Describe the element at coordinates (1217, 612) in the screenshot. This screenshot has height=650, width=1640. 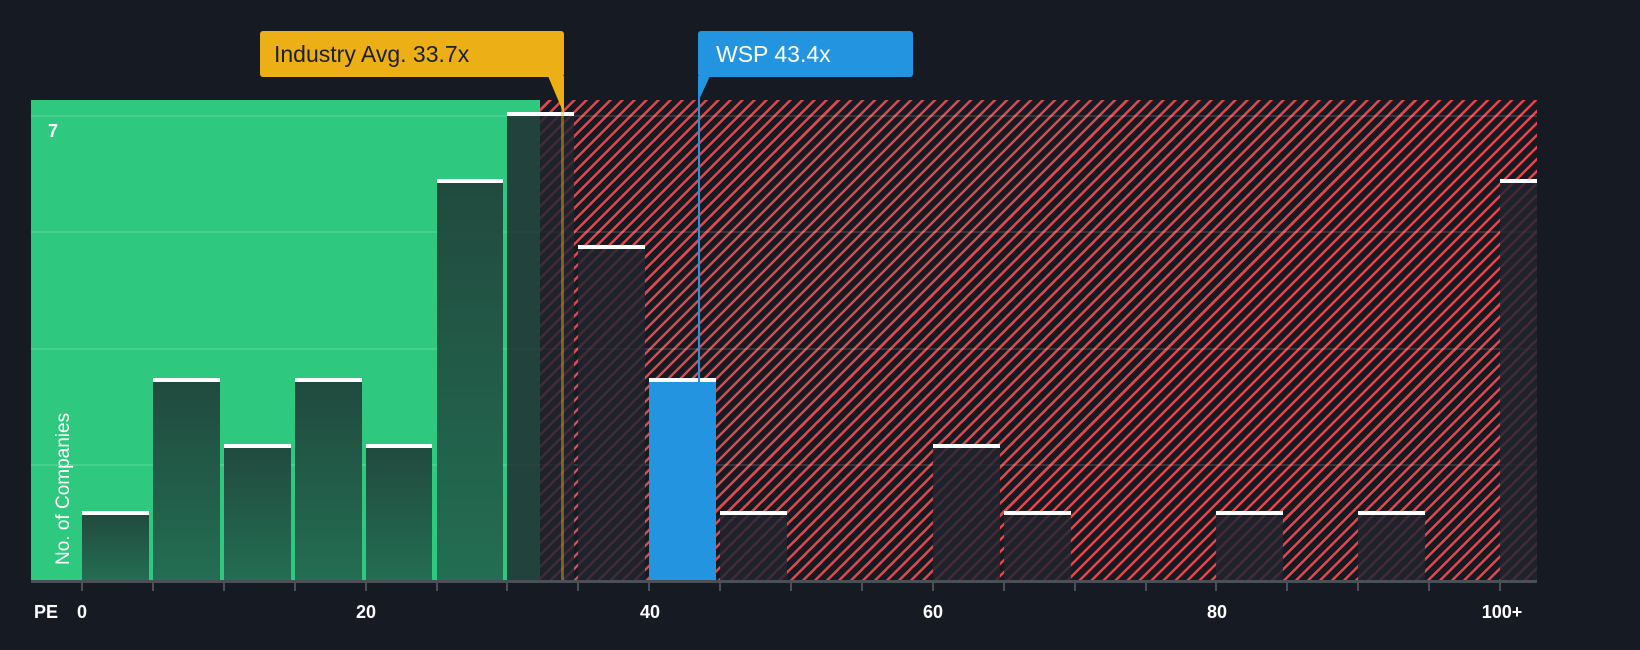
I see `x-tick-label: 80` at that location.